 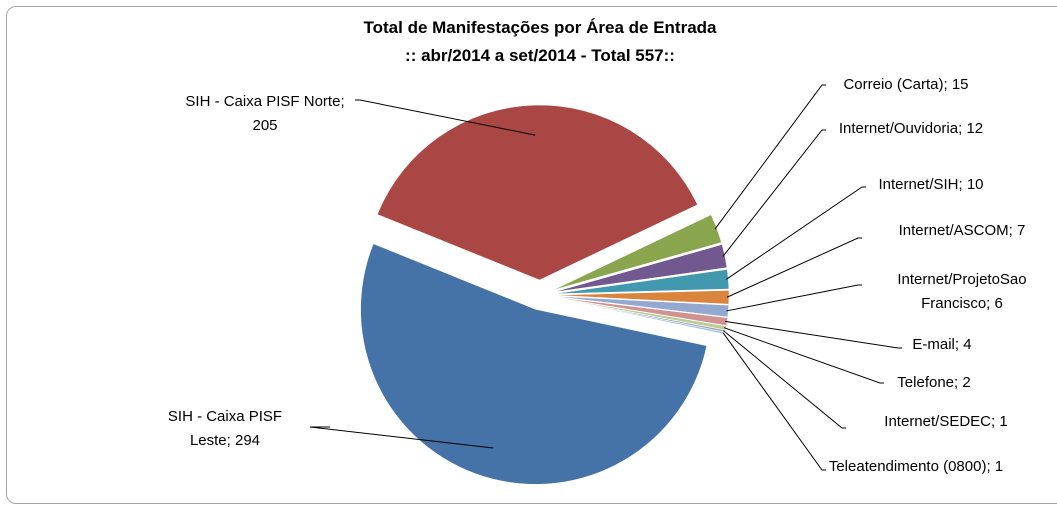 I want to click on data-label: Internet/ProjetoSao Francisco6, so click(x=959, y=292).